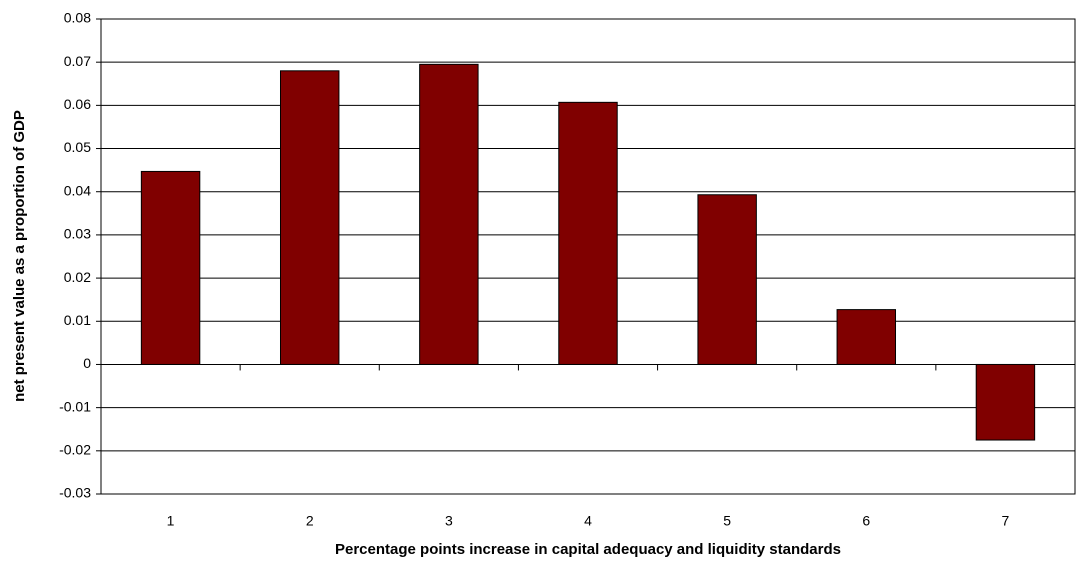 The image size is (1091, 563). What do you see at coordinates (866, 521) in the screenshot?
I see `x-tick-label: 6` at bounding box center [866, 521].